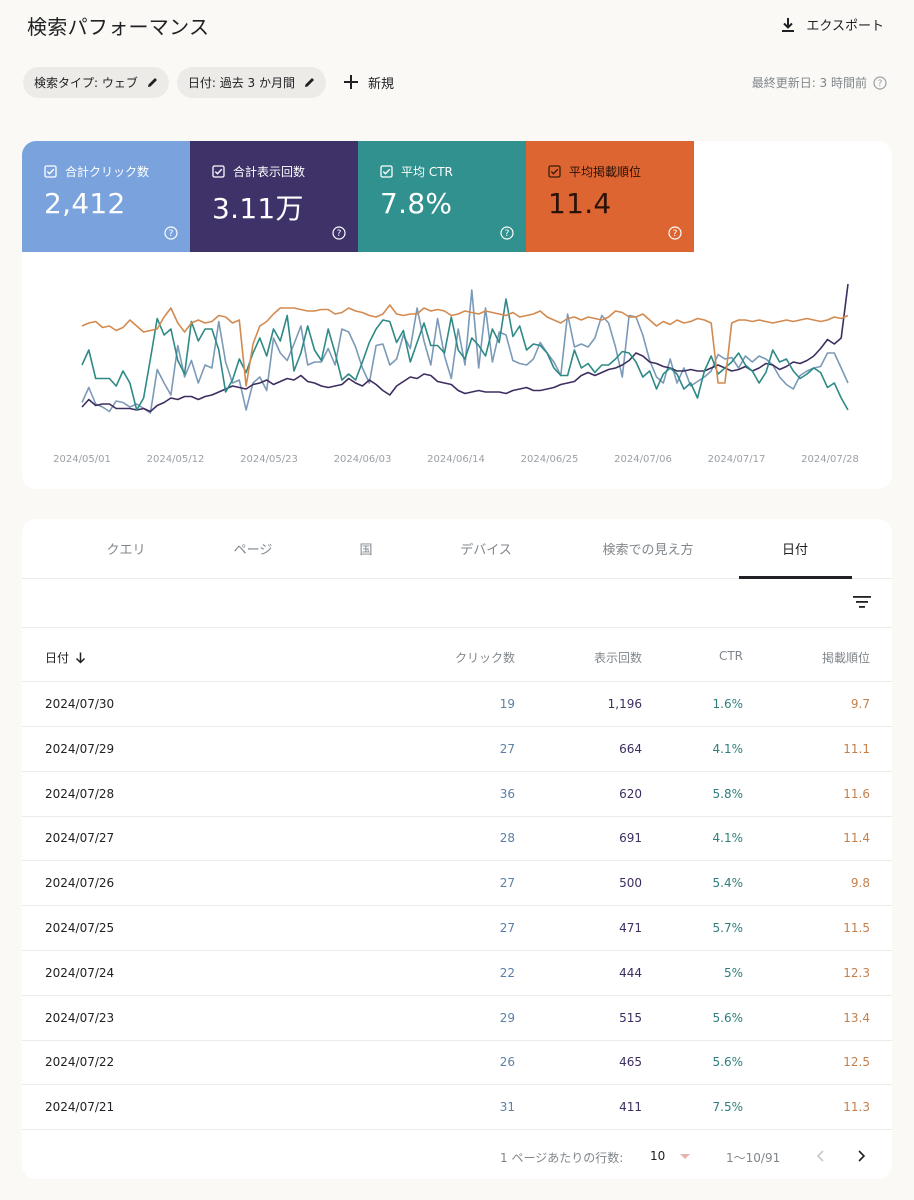 The width and height of the screenshot is (914, 1200). What do you see at coordinates (442, 196) in the screenshot?
I see `metric-tile-ctr: 平均 CTR 7.8% ?` at bounding box center [442, 196].